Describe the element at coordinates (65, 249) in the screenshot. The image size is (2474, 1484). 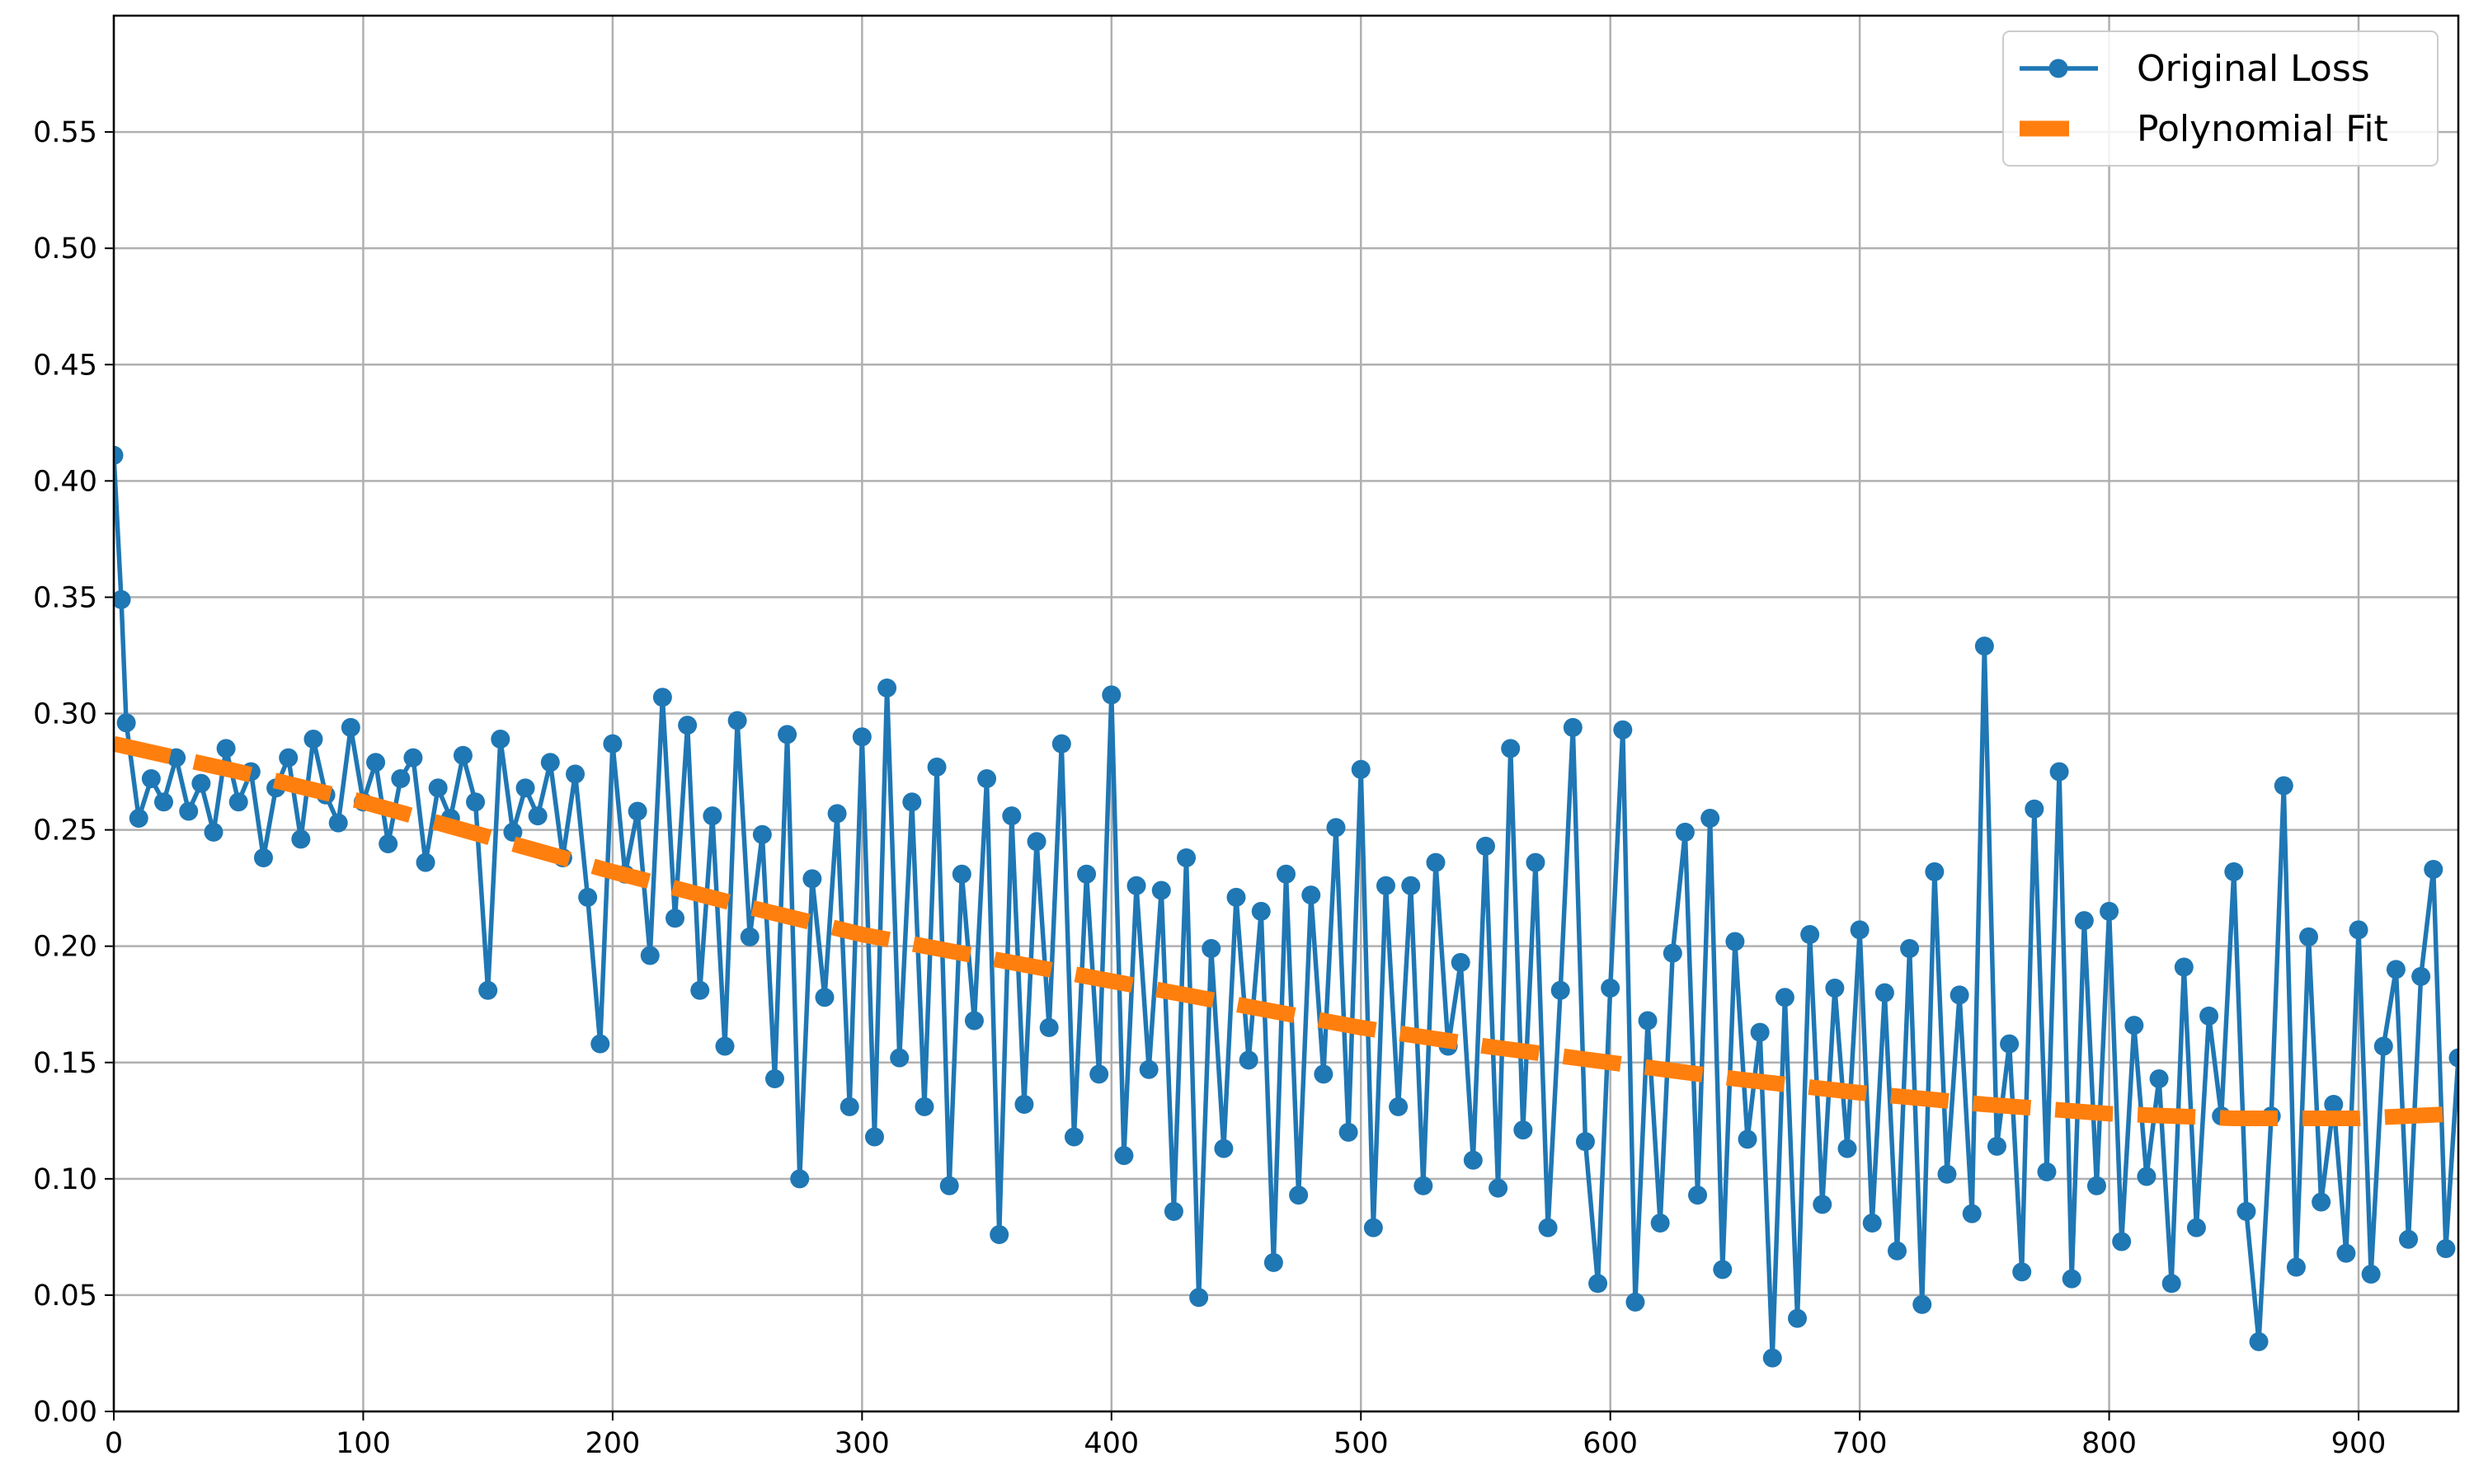
I see `y-tick-label: 0.50` at that location.